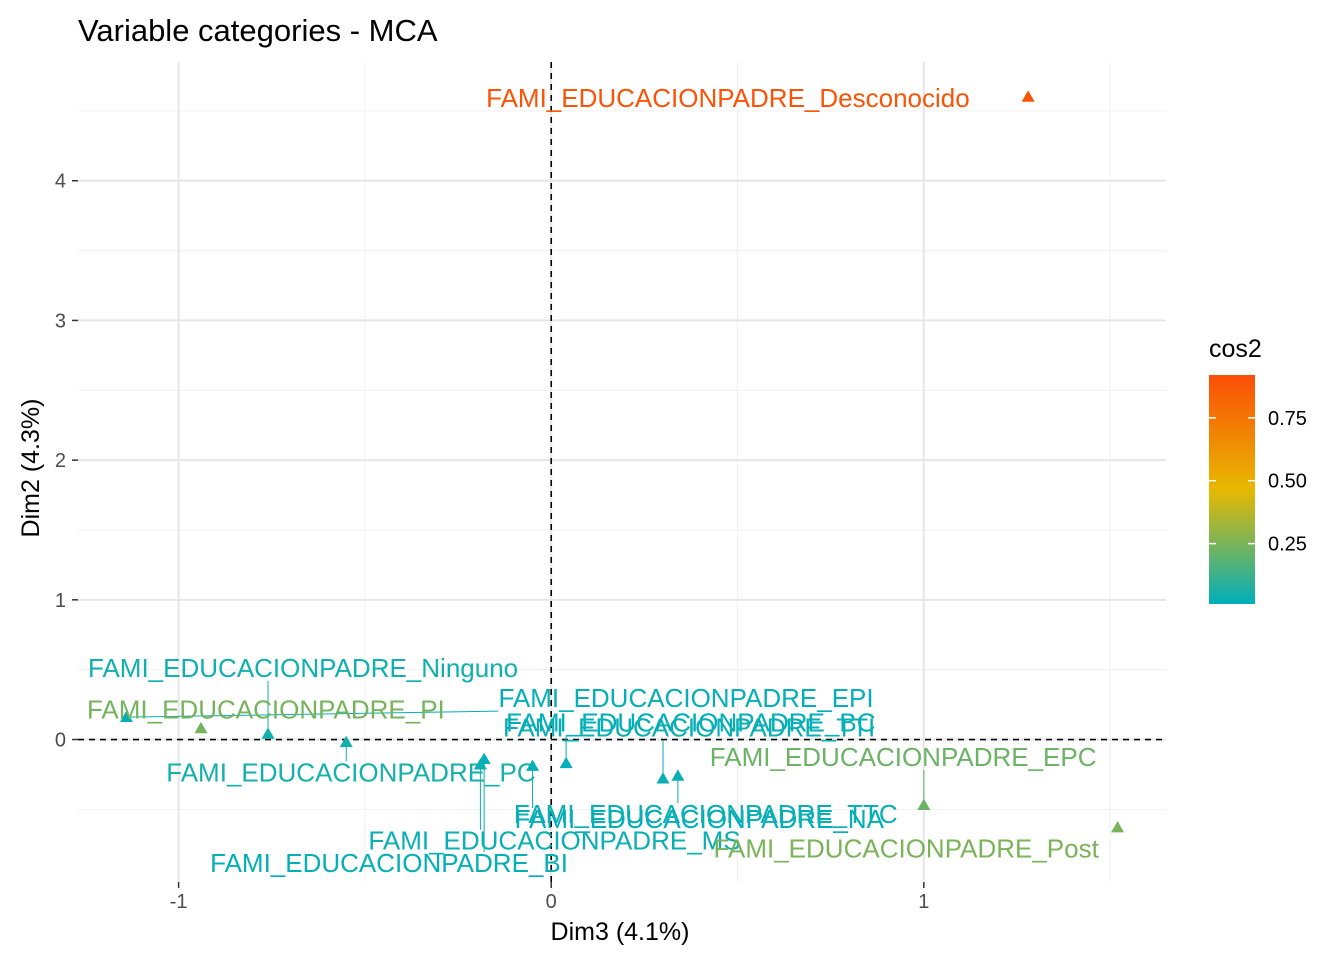  Describe the element at coordinates (31, 468) in the screenshot. I see `y-axis-label: Dim2 (4.3%)` at that location.